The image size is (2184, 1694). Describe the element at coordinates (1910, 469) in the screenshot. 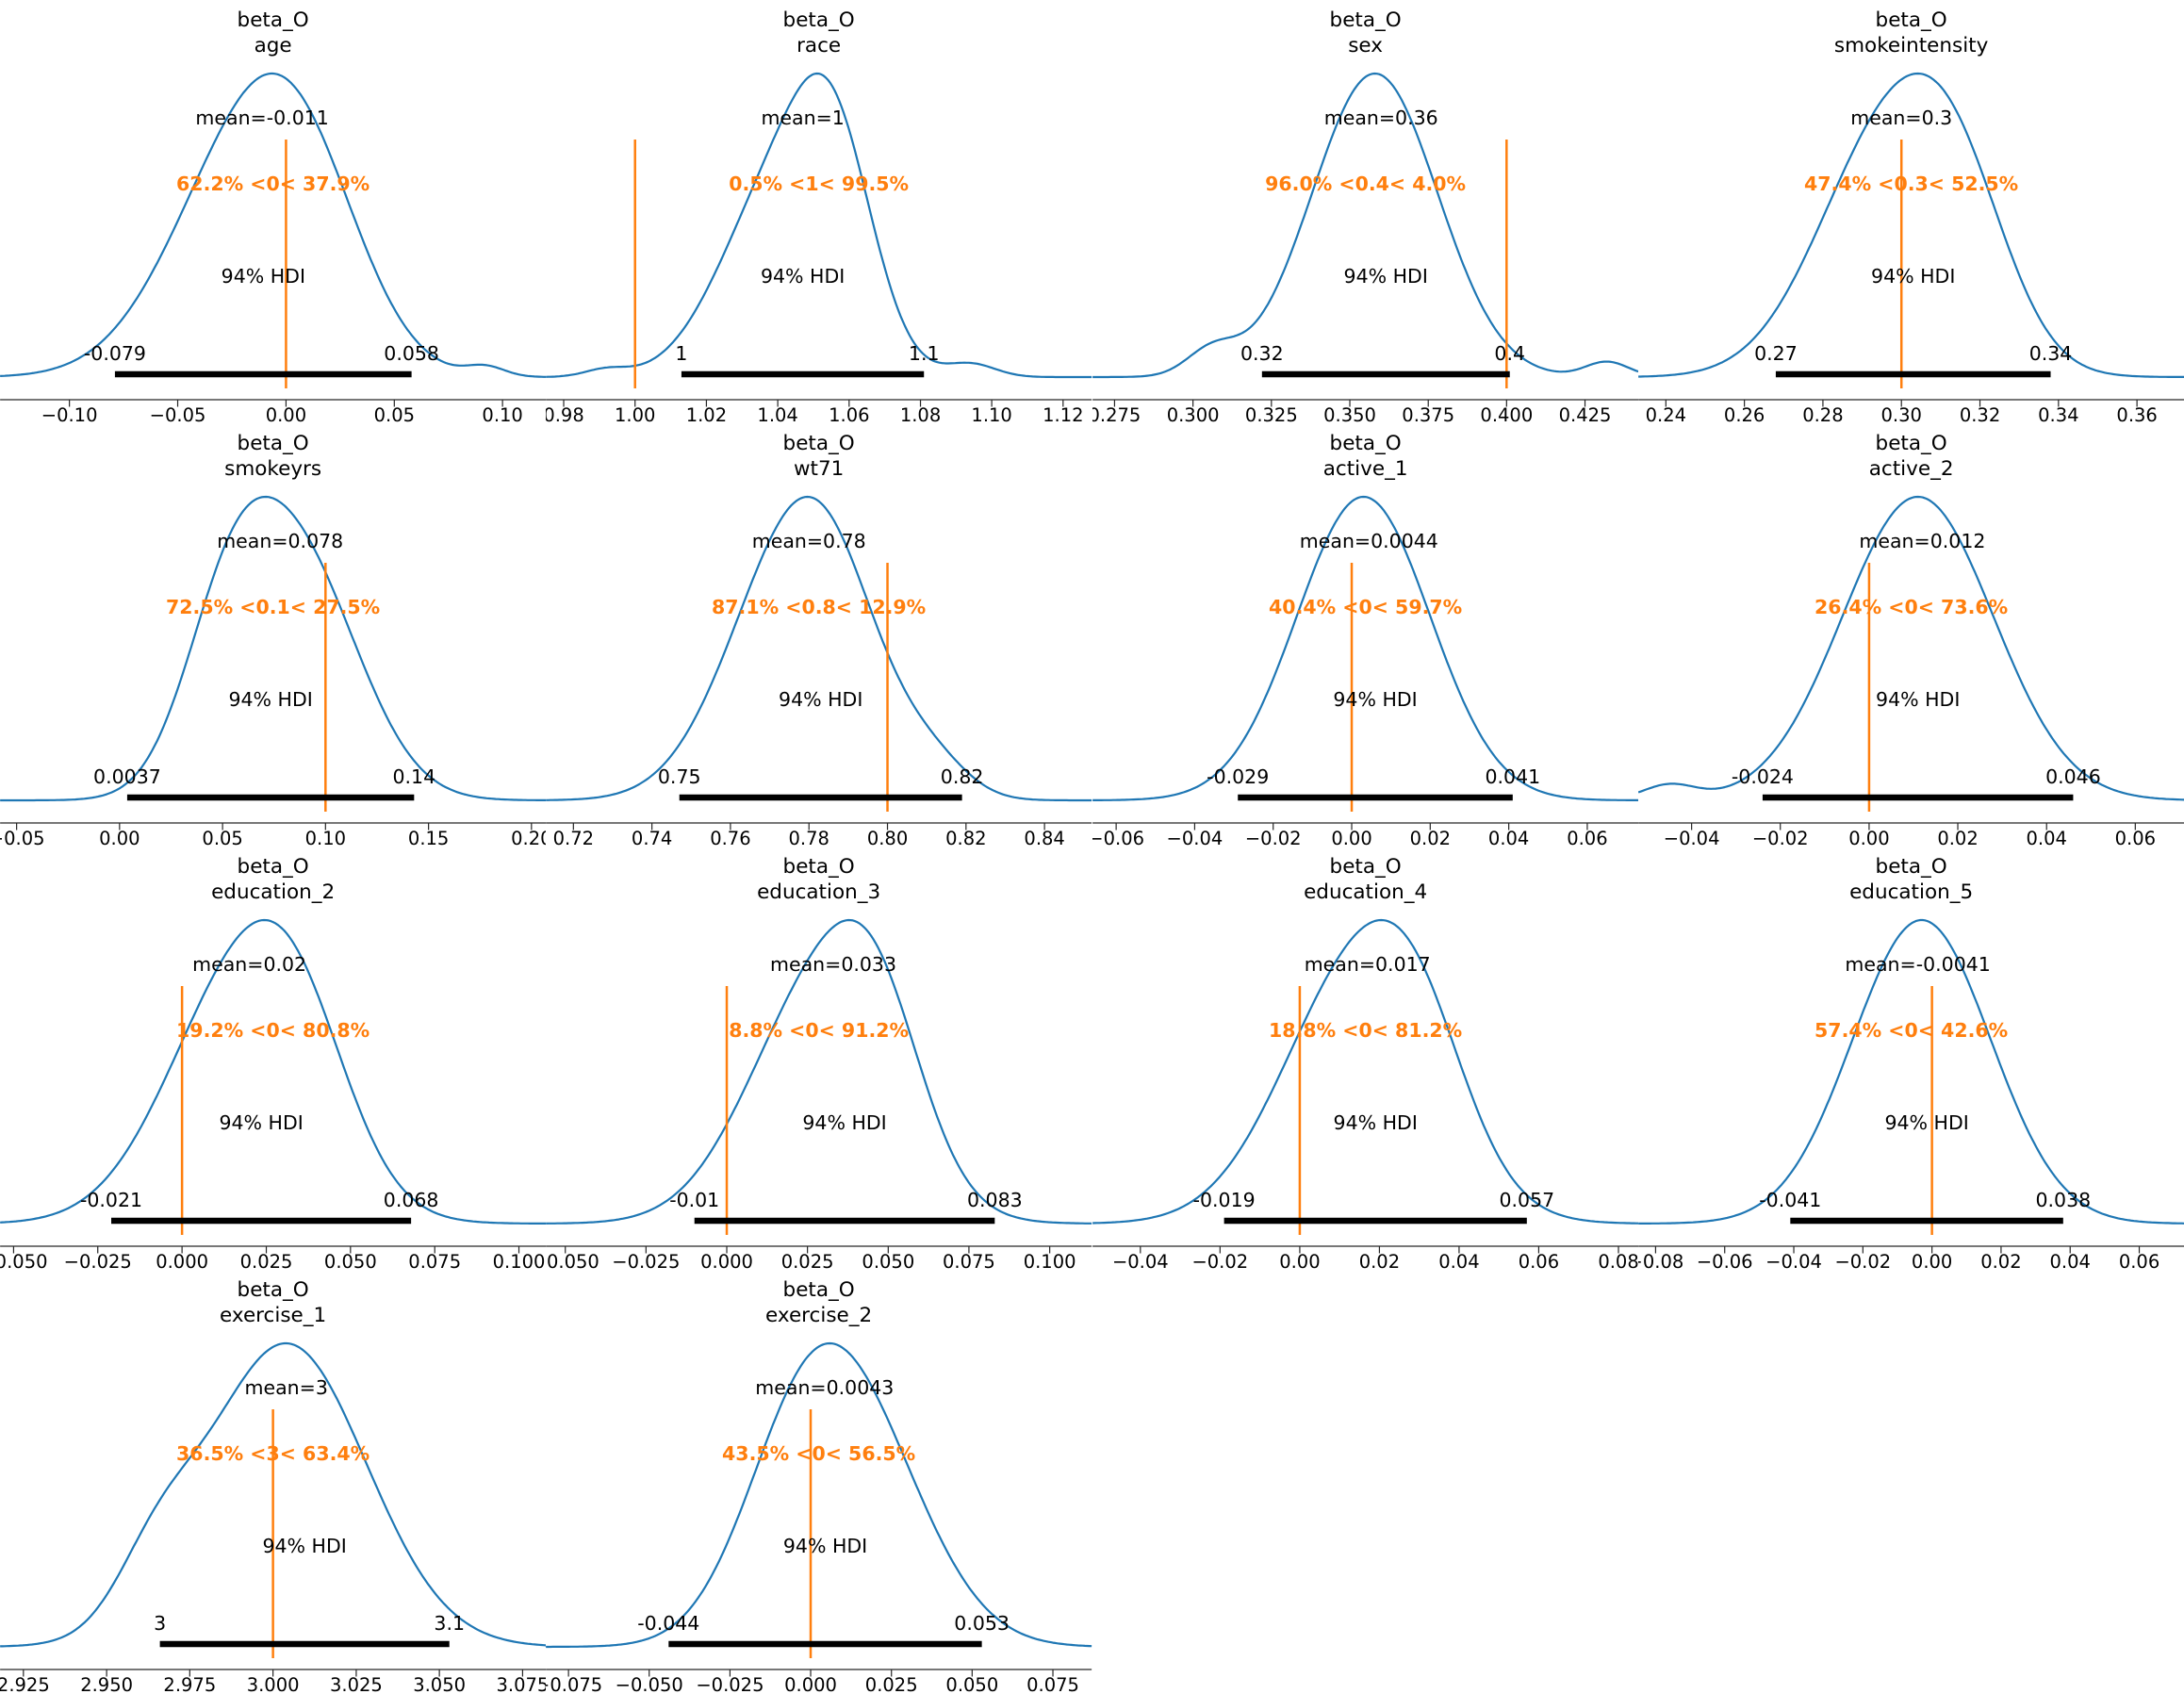

I see `panel-subtitle: active_2` at that location.